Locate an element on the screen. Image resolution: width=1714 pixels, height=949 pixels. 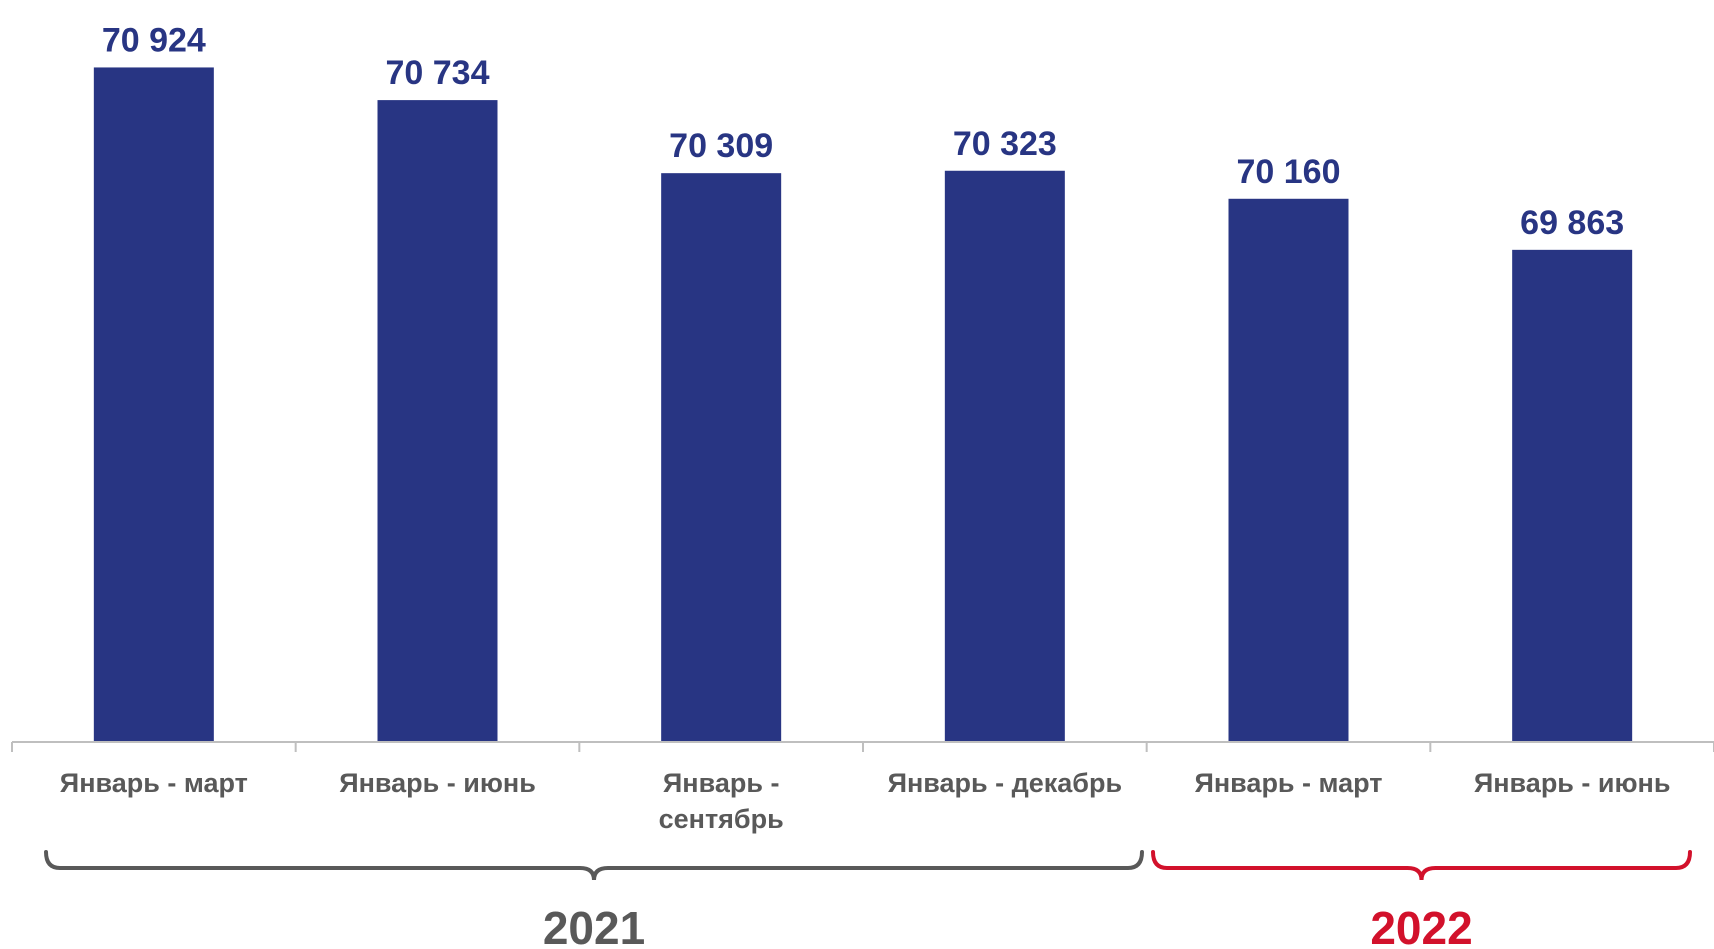
category-label: Январь - is located at coordinates (721, 783).